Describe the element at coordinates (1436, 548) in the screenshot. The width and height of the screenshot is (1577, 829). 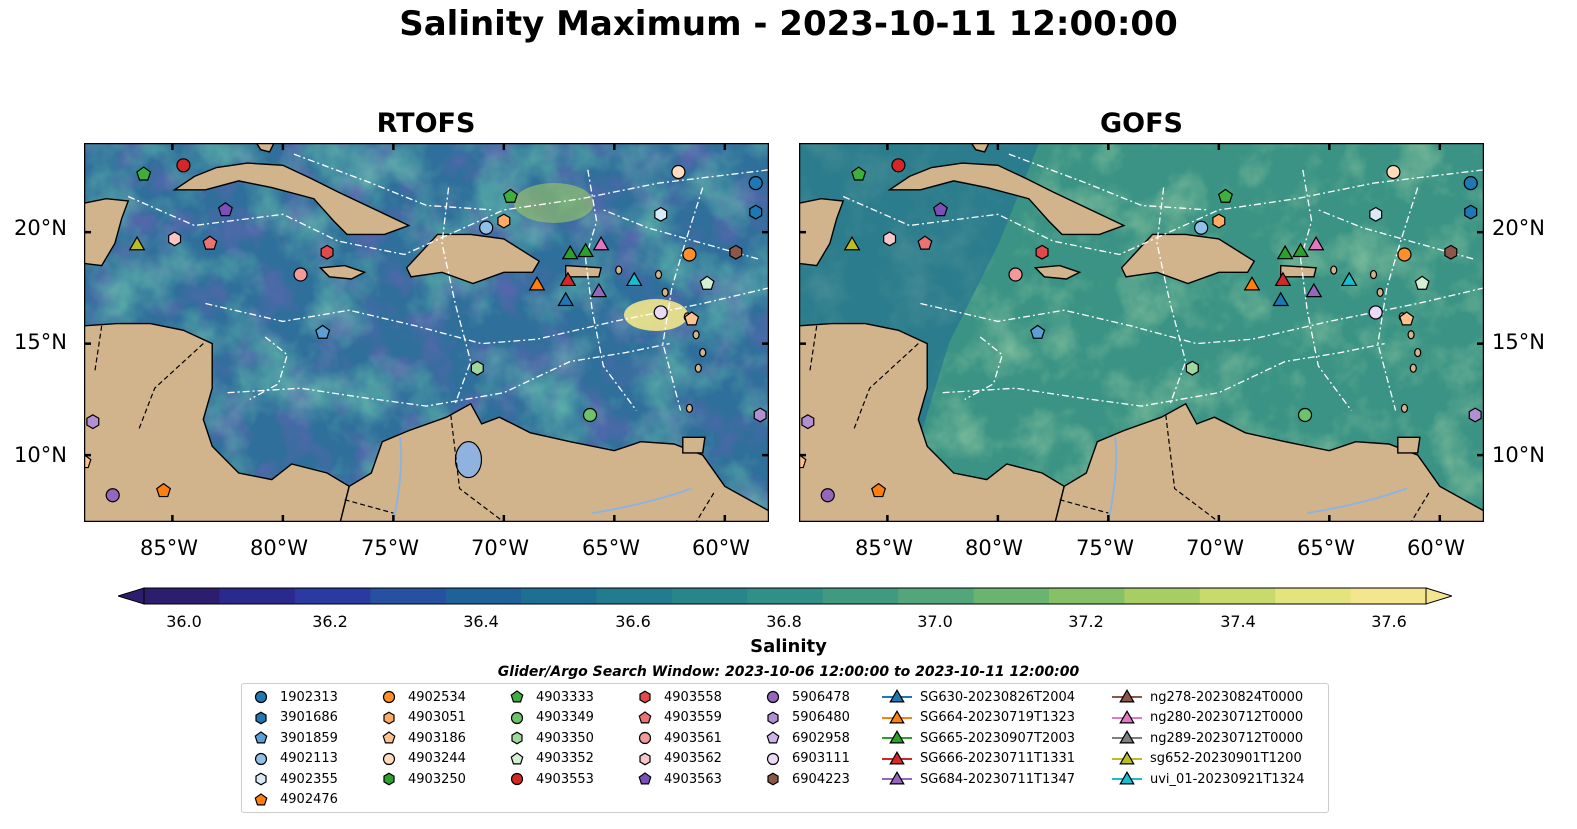
I see `lon-tick-gofs: 60°W` at that location.